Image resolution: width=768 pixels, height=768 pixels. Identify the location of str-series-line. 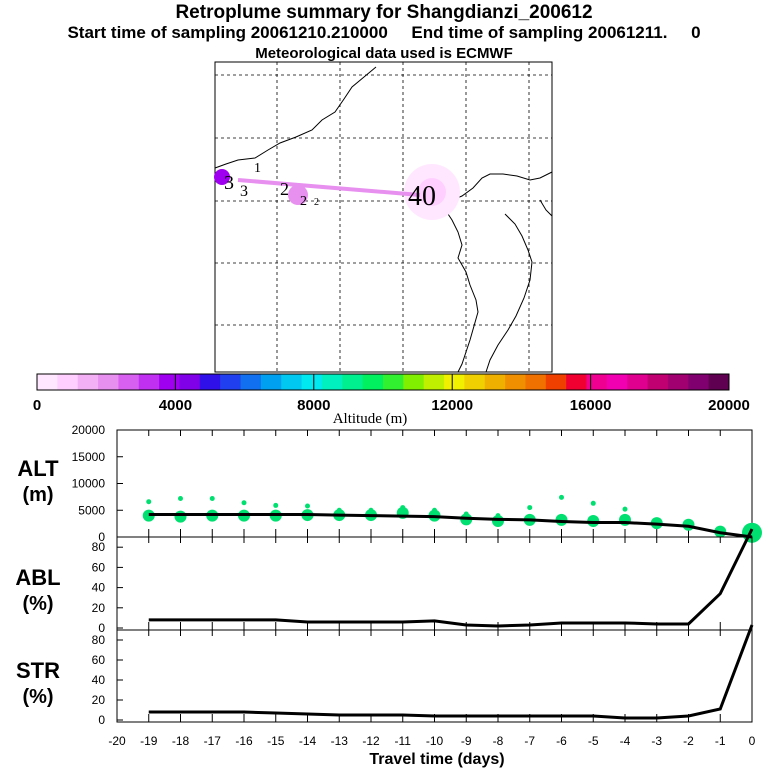
(451, 672).